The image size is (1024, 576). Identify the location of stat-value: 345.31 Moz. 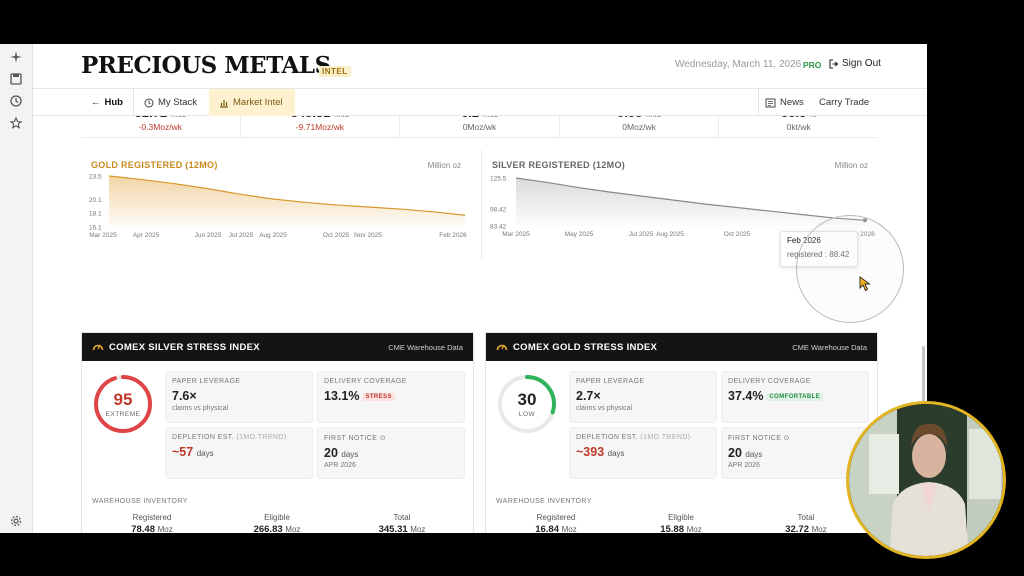
(320, 118).